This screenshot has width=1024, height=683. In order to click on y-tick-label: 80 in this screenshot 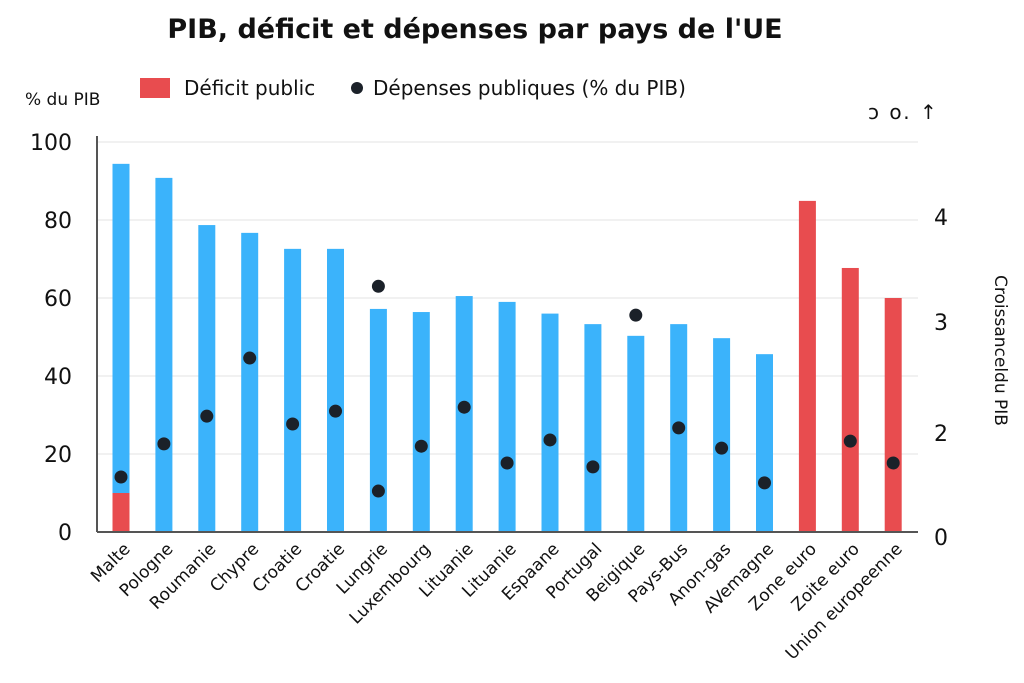, I will do `click(58, 221)`.